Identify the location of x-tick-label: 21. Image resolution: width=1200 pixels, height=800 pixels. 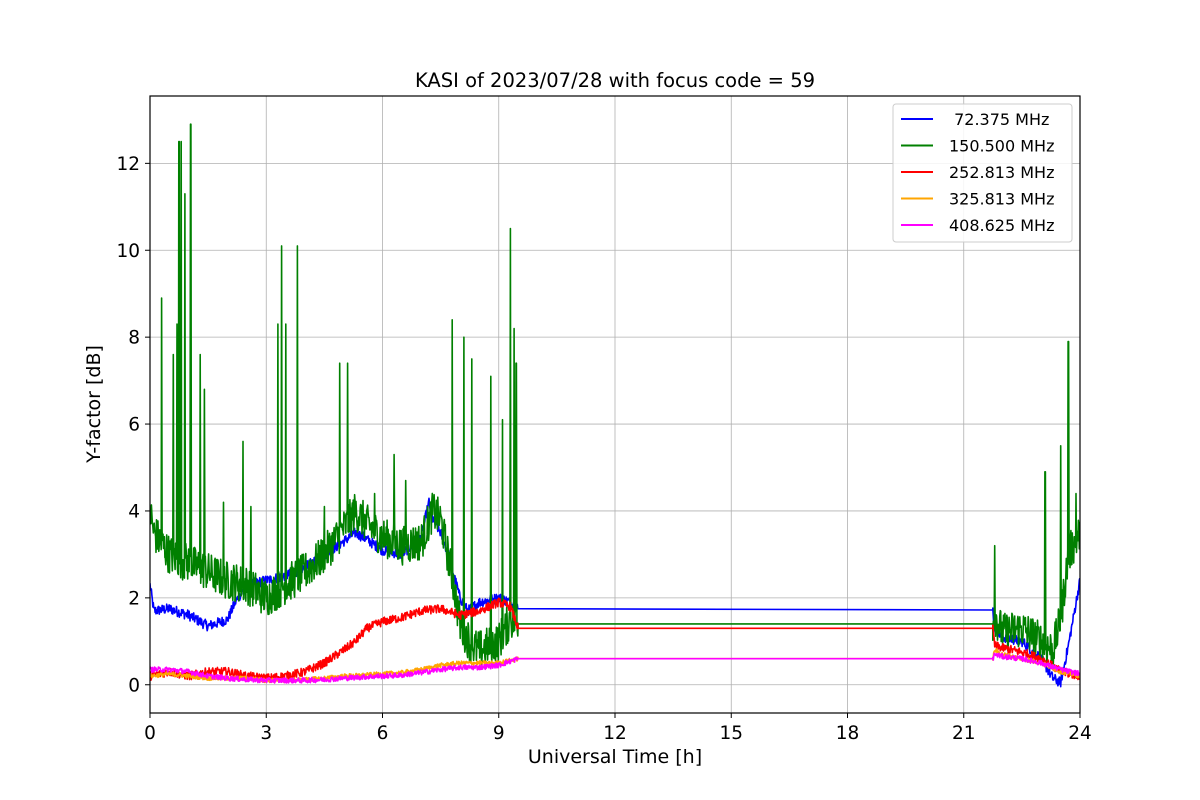
(964, 733).